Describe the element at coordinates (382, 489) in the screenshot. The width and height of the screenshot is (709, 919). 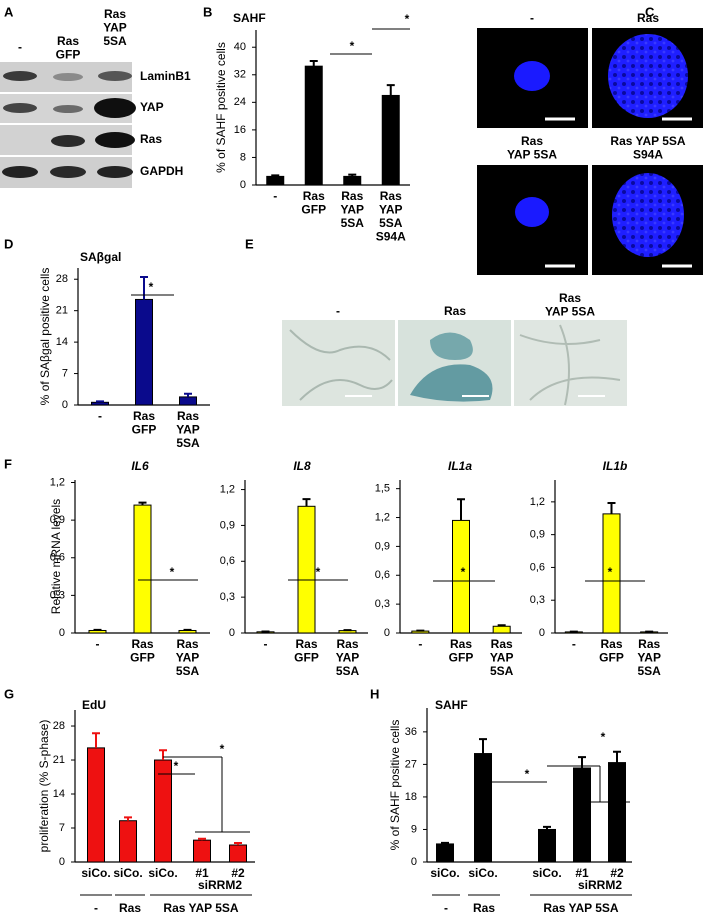
I see `y-tick-label: 1,5` at that location.